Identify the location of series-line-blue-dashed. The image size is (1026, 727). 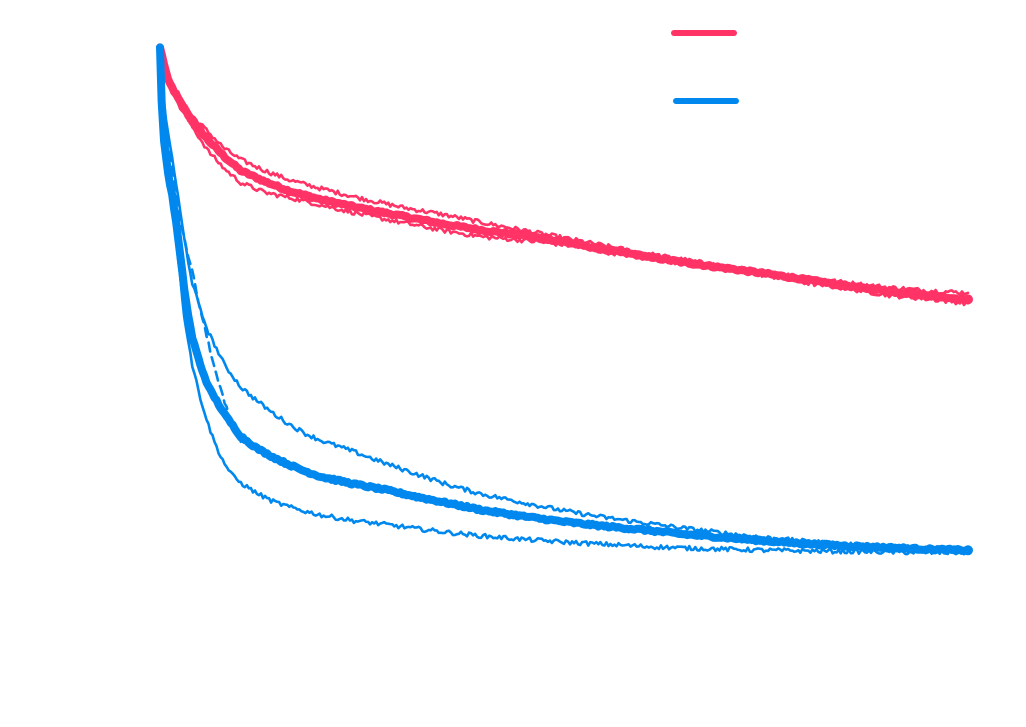
(200, 245).